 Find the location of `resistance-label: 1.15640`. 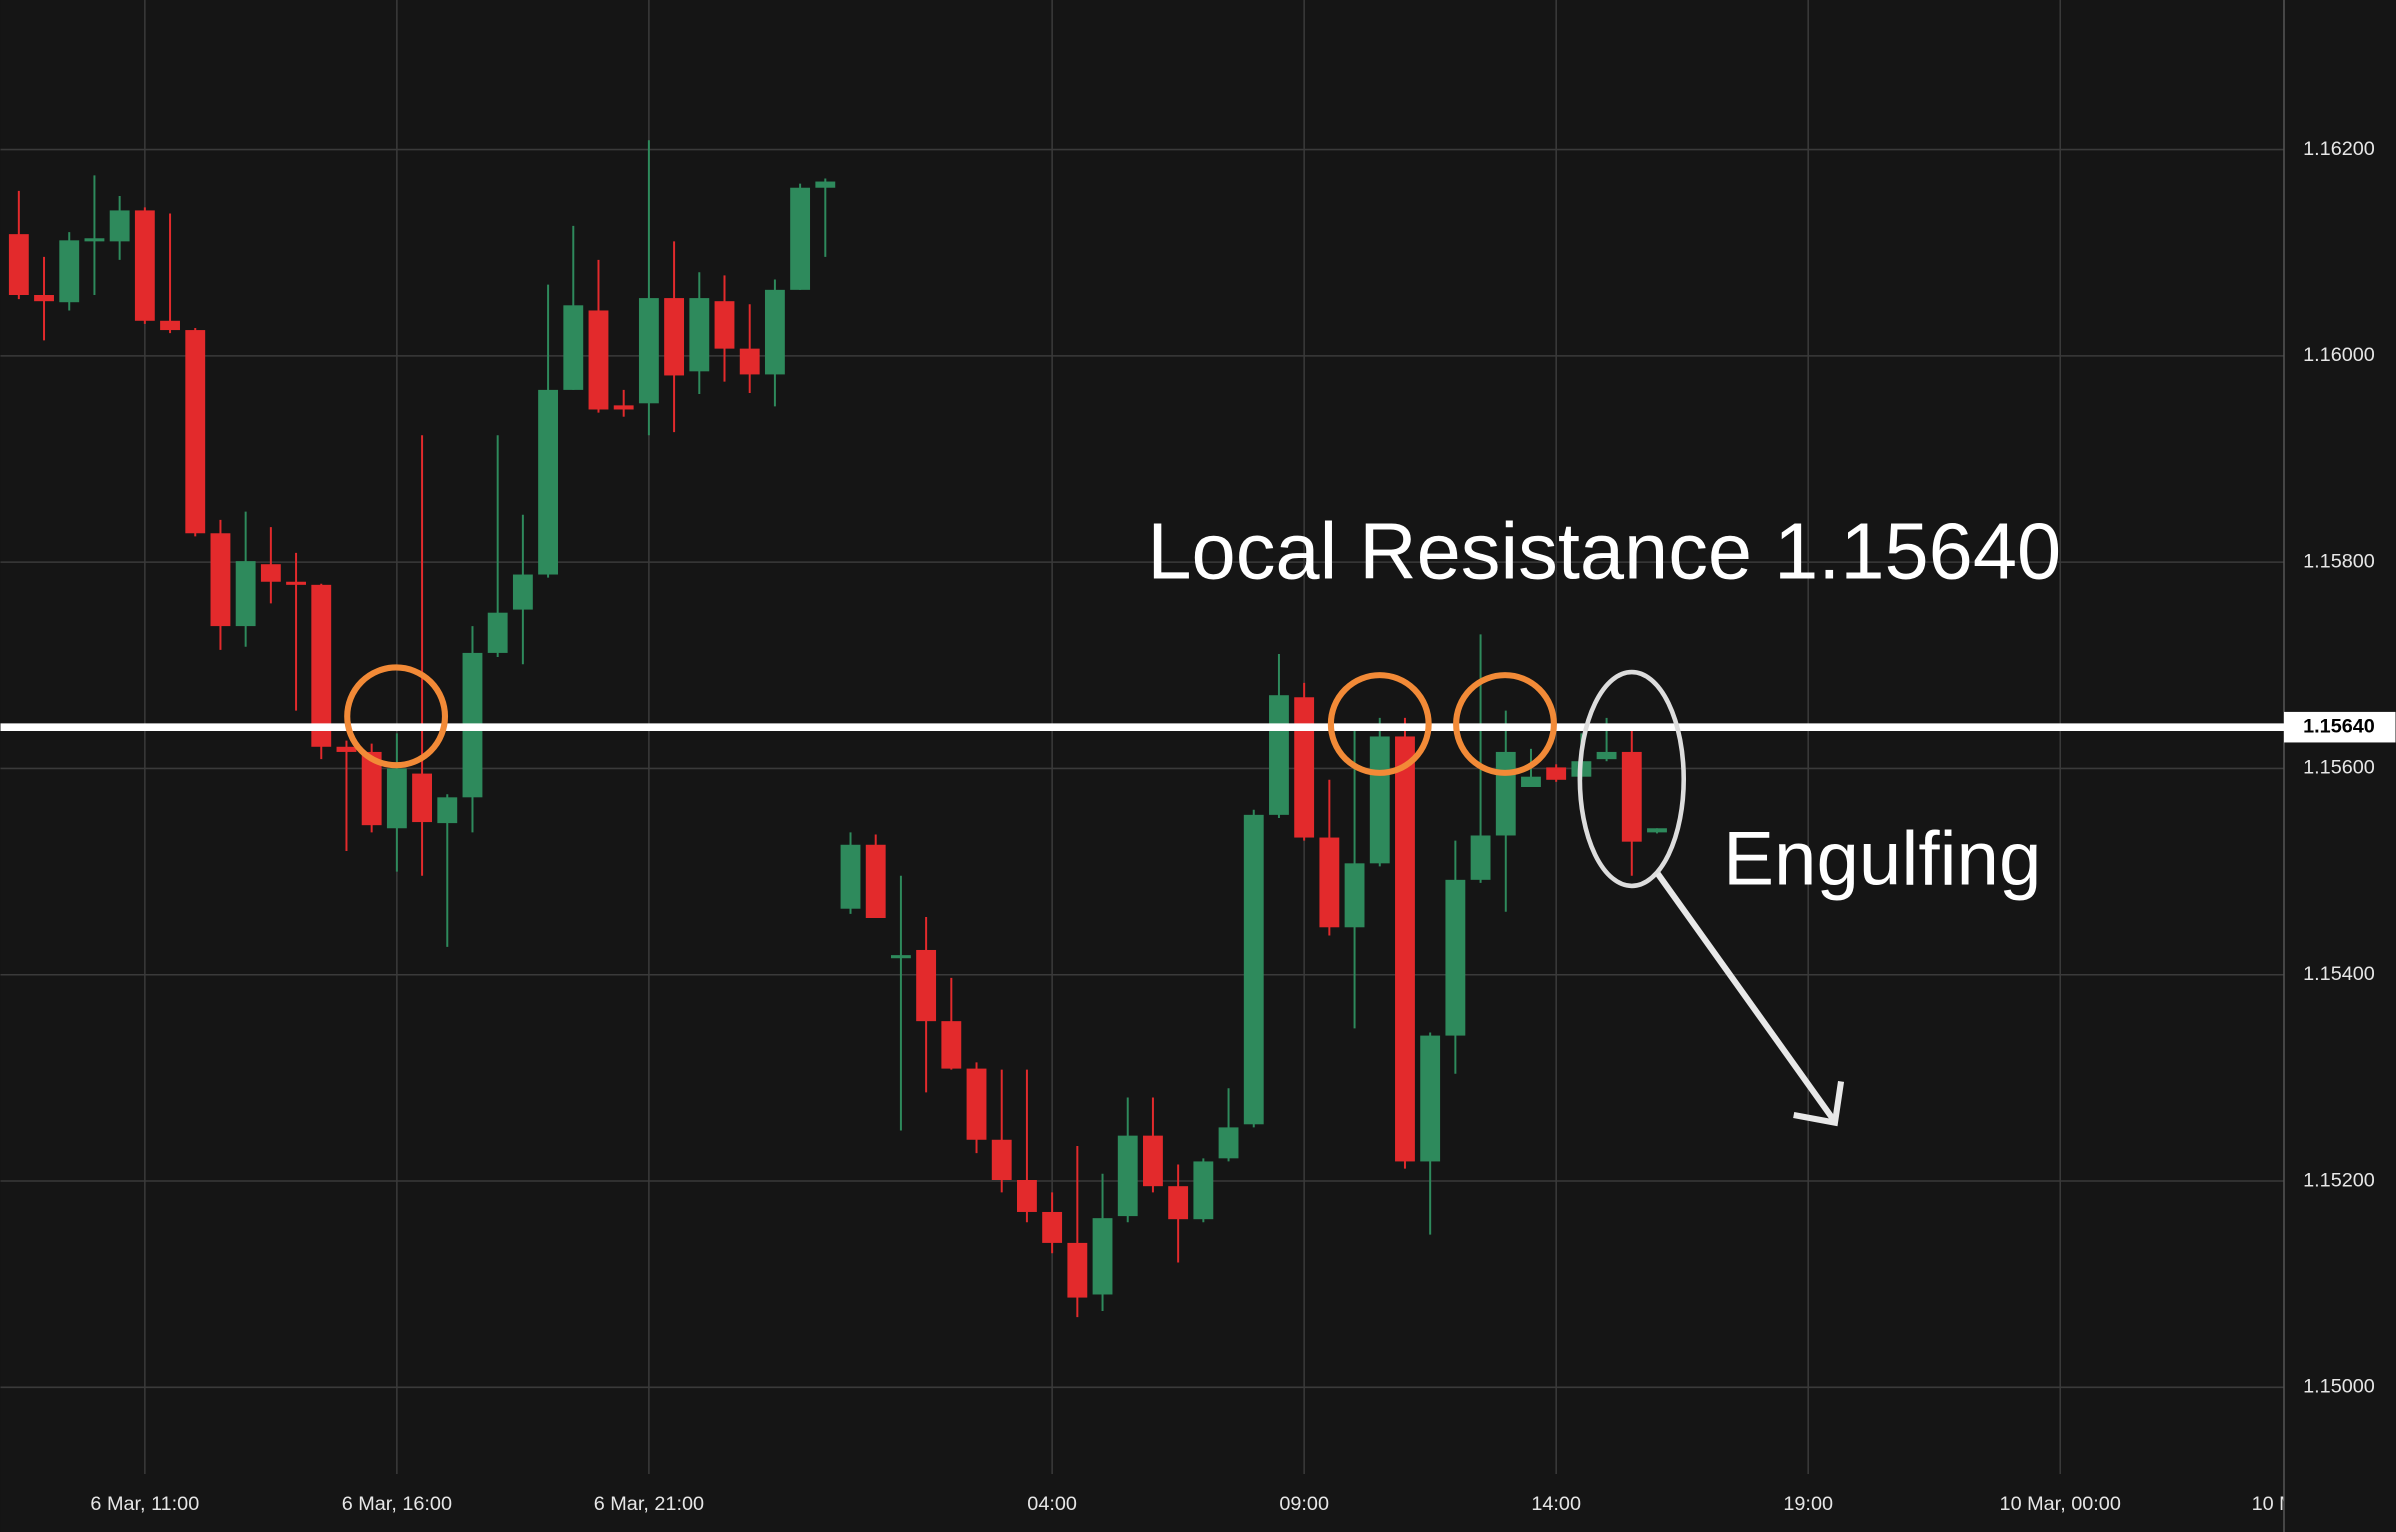

resistance-label: 1.15640 is located at coordinates (2339, 726).